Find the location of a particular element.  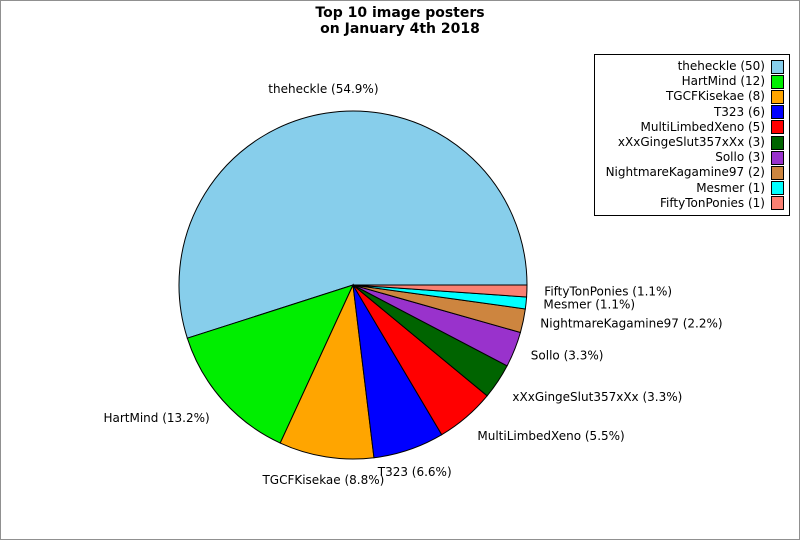

legend-row-xXxGingeSlut357xXx: xXxGingeSlut357xXx (3) is located at coordinates (692, 142).